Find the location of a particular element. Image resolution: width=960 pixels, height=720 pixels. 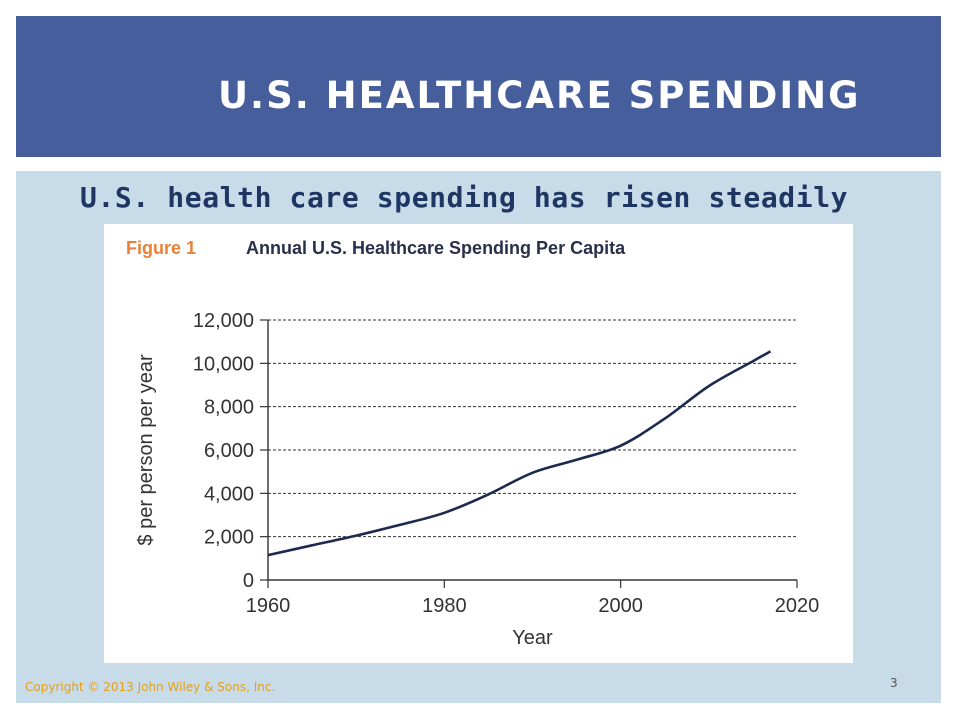

x-tick-label: 2020 is located at coordinates (797, 606).